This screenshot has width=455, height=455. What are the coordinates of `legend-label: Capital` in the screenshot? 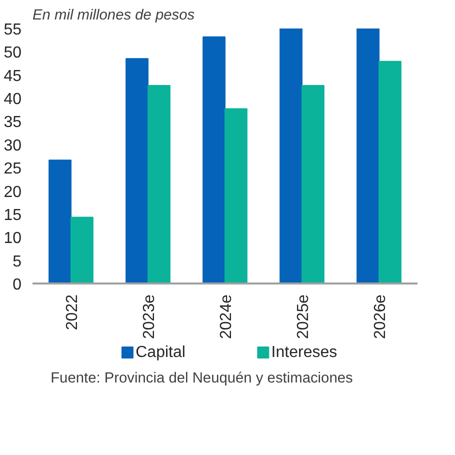 It's located at (161, 352).